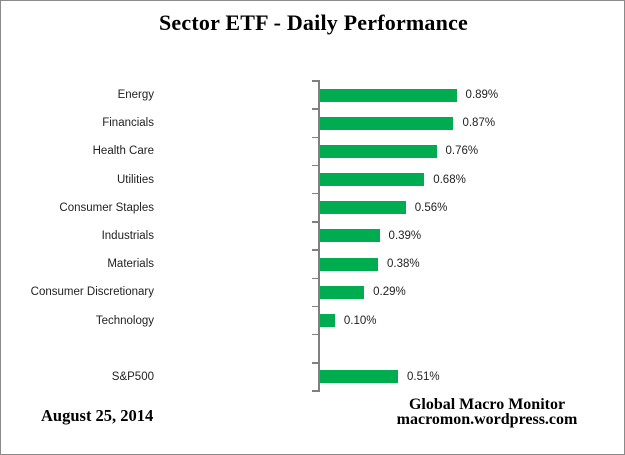 The height and width of the screenshot is (455, 625). Describe the element at coordinates (92, 292) in the screenshot. I see `category-label: Consumer Discretionary` at that location.